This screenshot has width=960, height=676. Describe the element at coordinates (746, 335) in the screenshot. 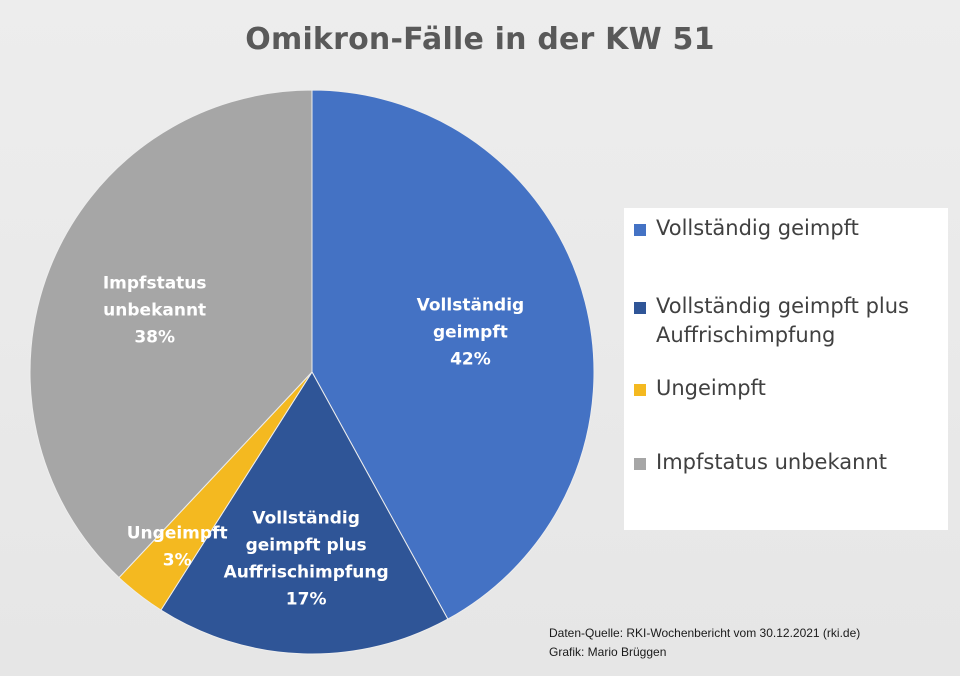

I see `legend-label-line: Auffrischimpfung` at that location.